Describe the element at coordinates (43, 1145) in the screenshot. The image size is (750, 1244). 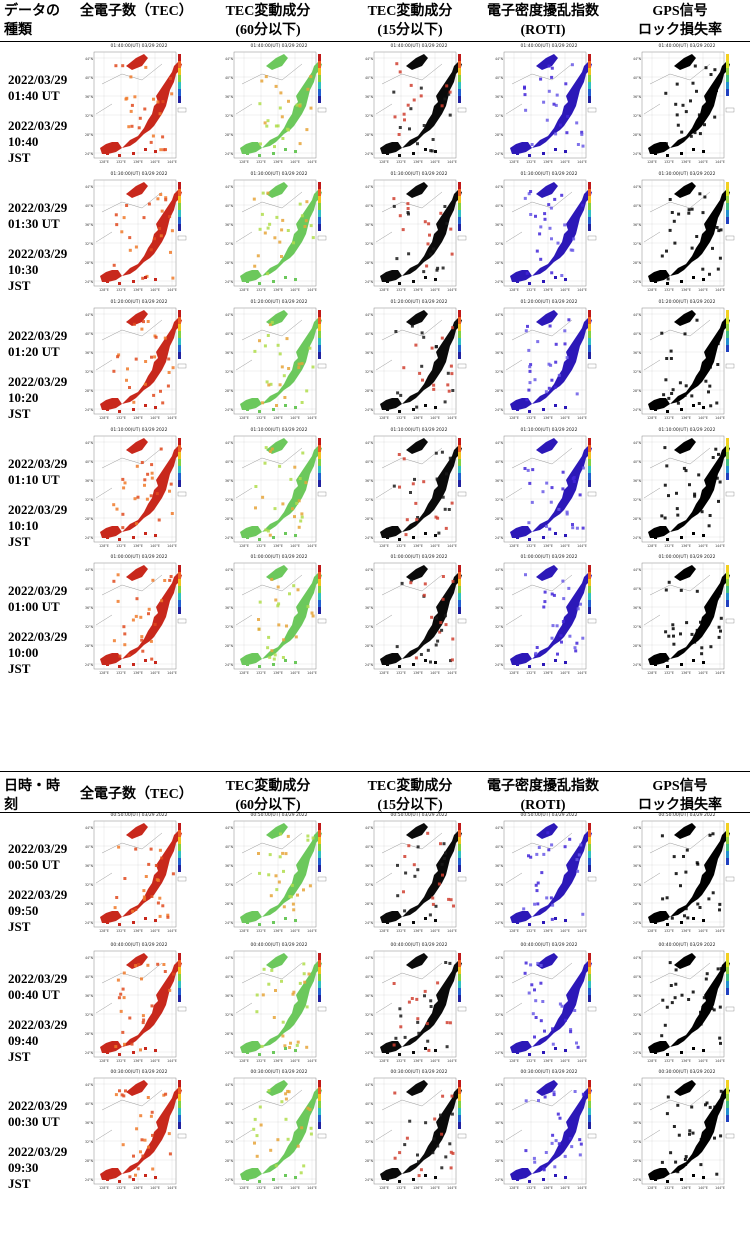
I see `row-label: 2022/03/29 00:30 UT 2022/03/29 09:30 JST` at that location.